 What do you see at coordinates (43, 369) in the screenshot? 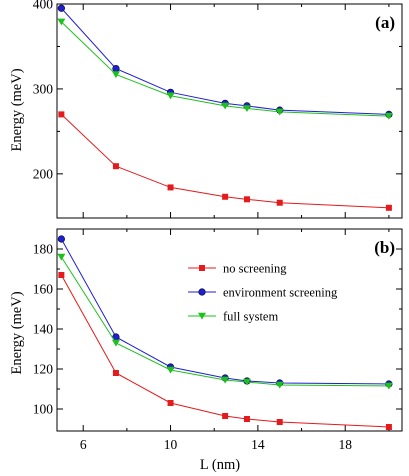
I see `panel-b-y-tick-label: 120` at bounding box center [43, 369].